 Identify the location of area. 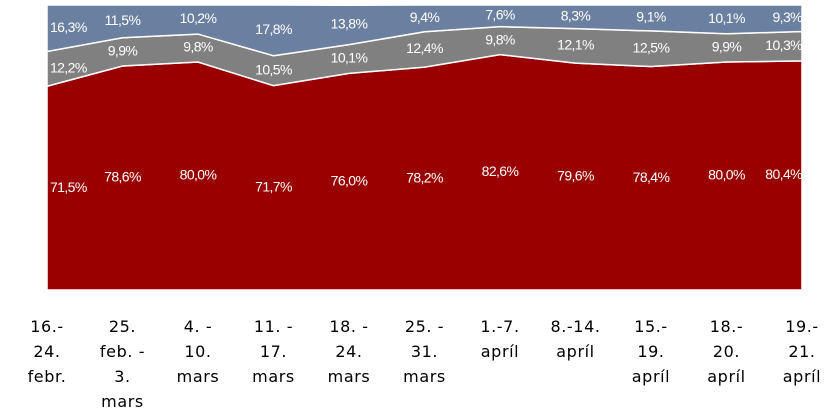
(424, 30).